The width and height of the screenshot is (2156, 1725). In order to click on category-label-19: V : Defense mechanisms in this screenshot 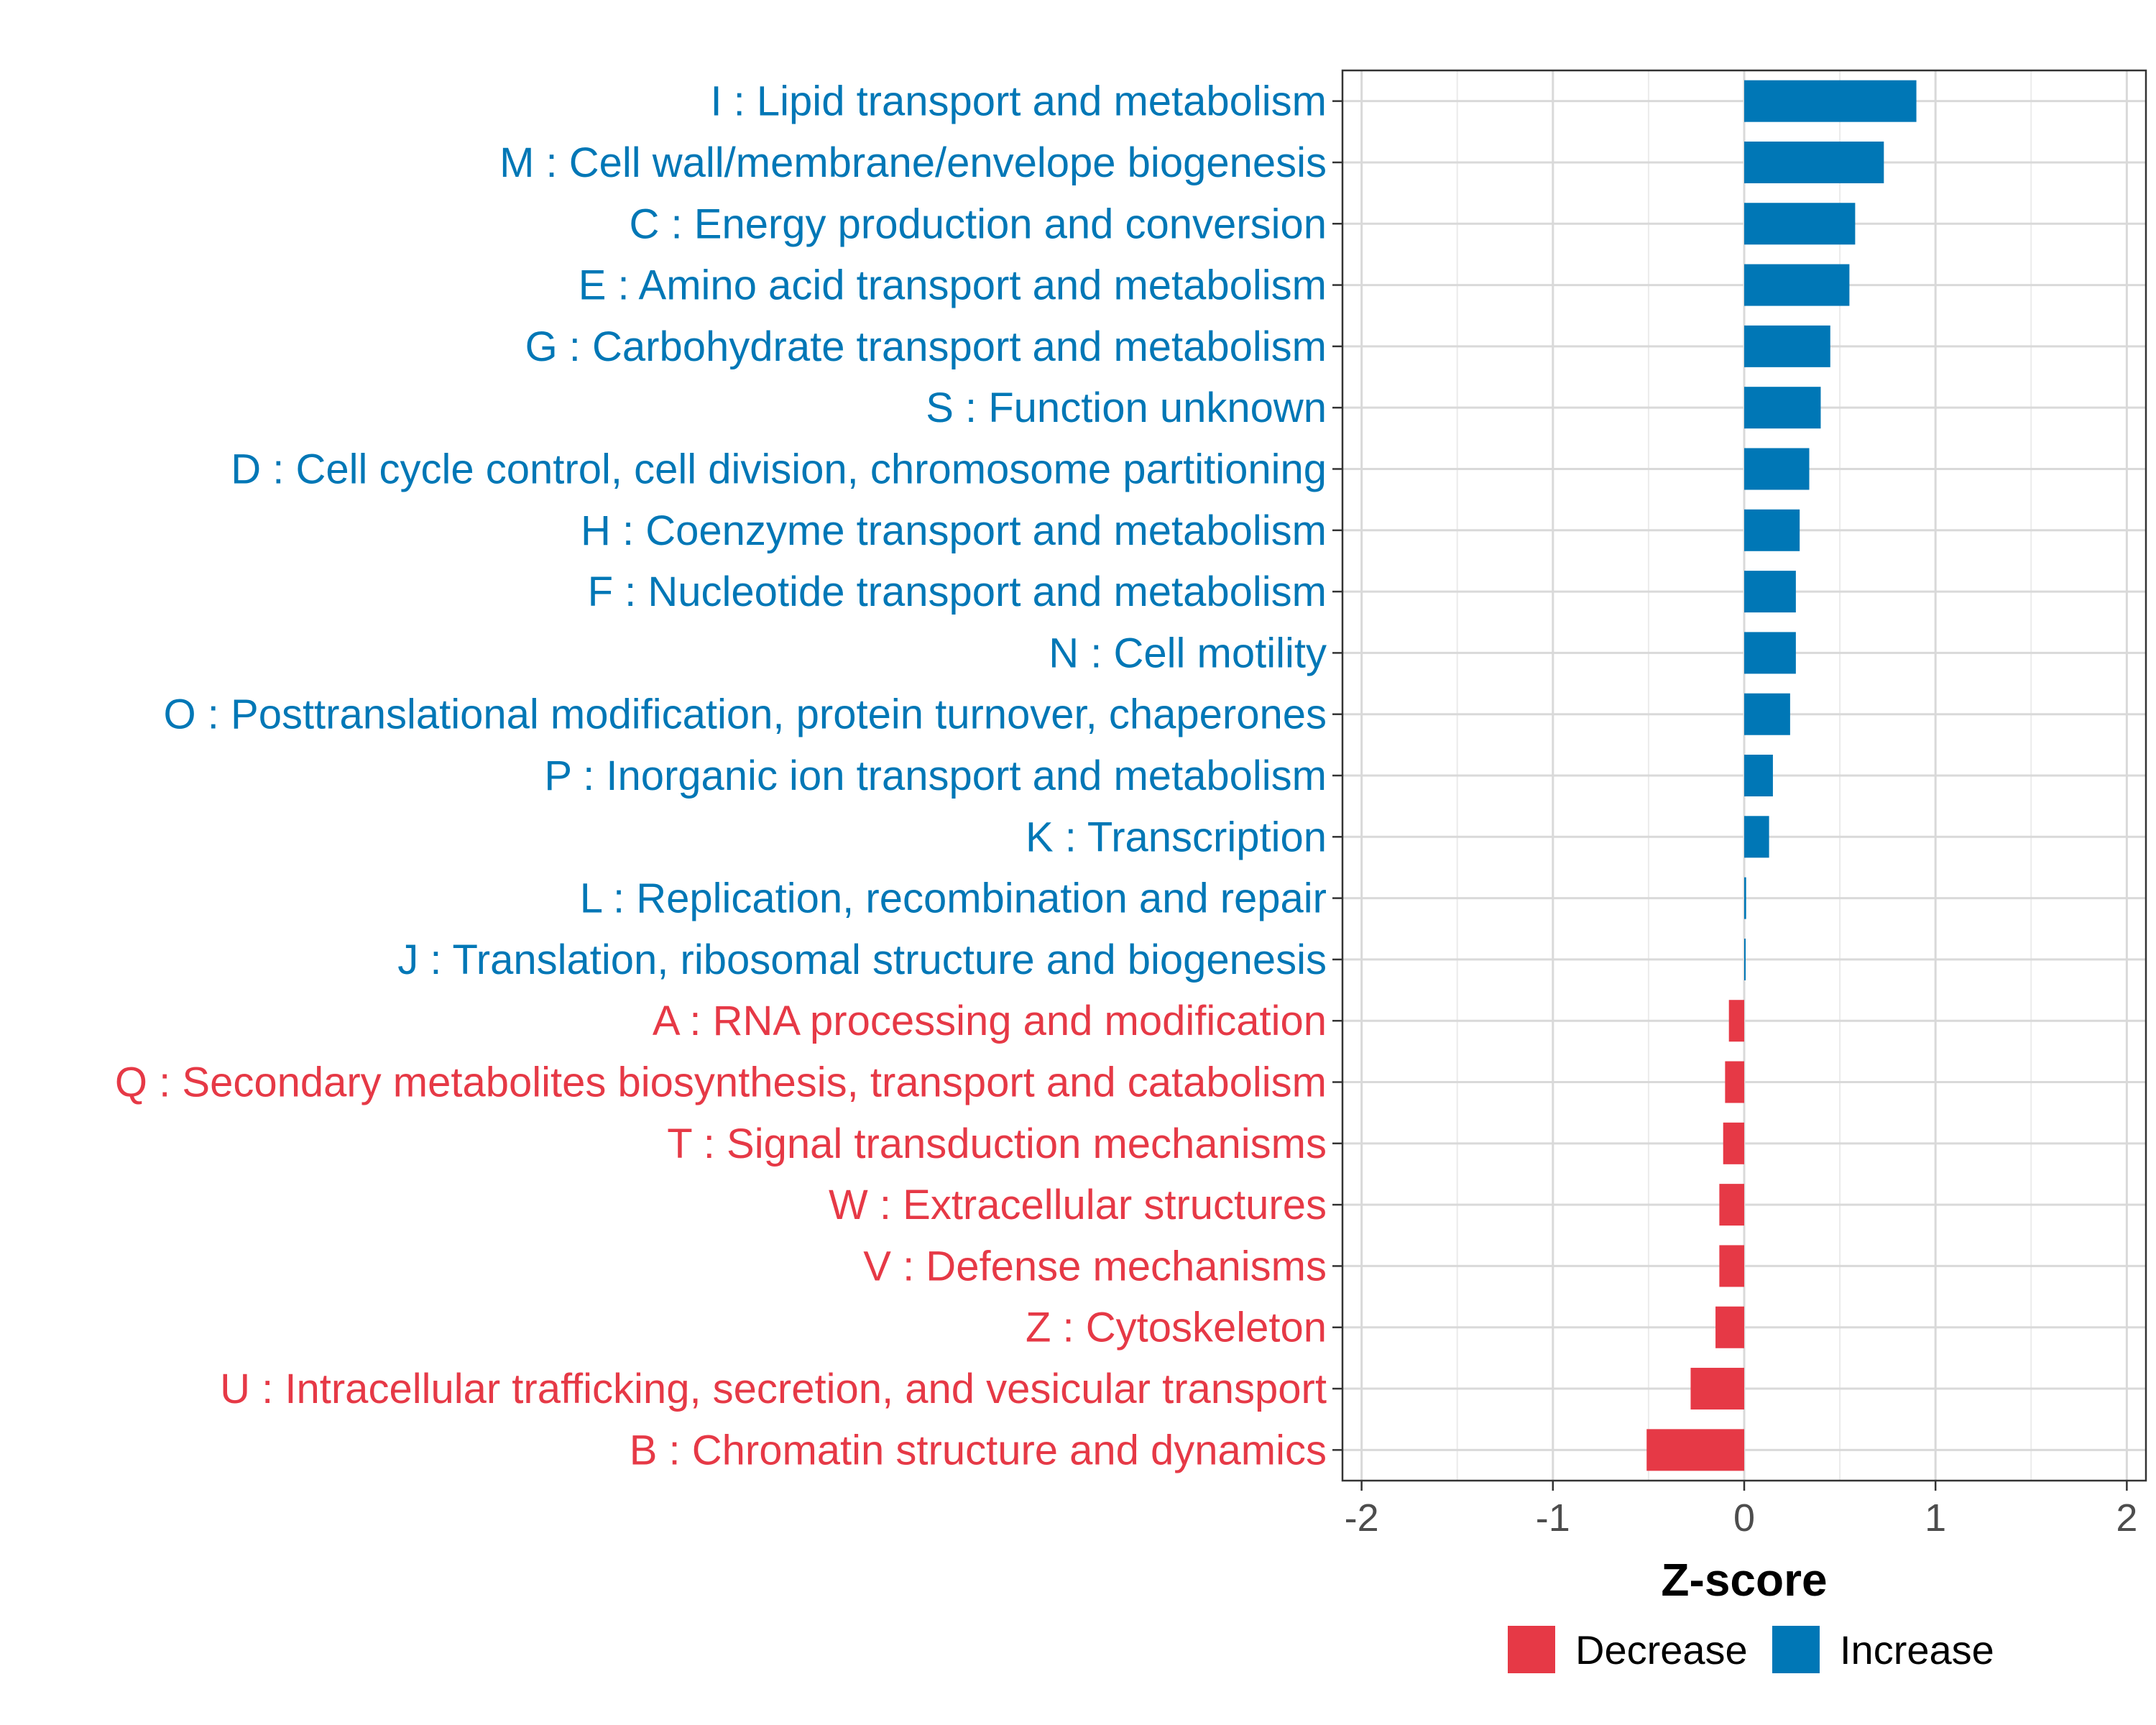, I will do `click(1095, 1266)`.